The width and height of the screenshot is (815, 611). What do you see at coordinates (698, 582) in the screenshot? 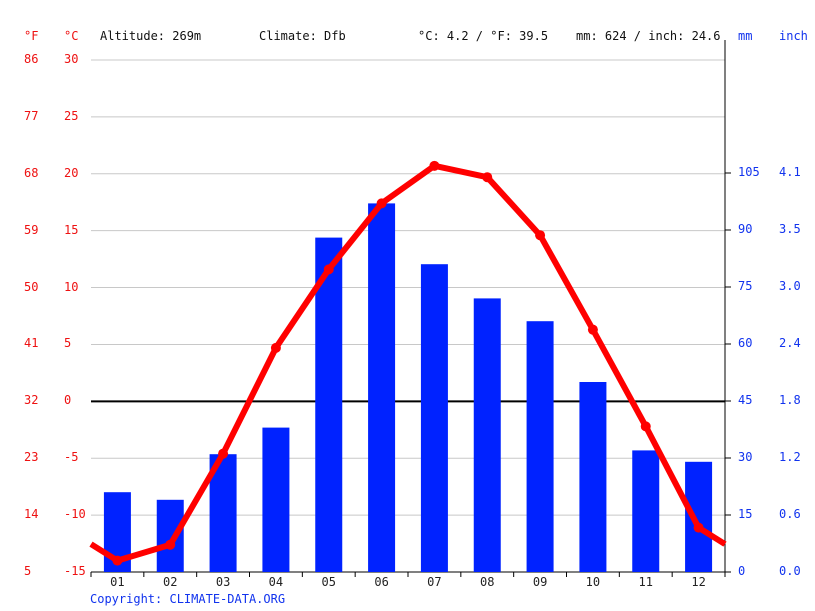
I see `month-label: 12` at bounding box center [698, 582].